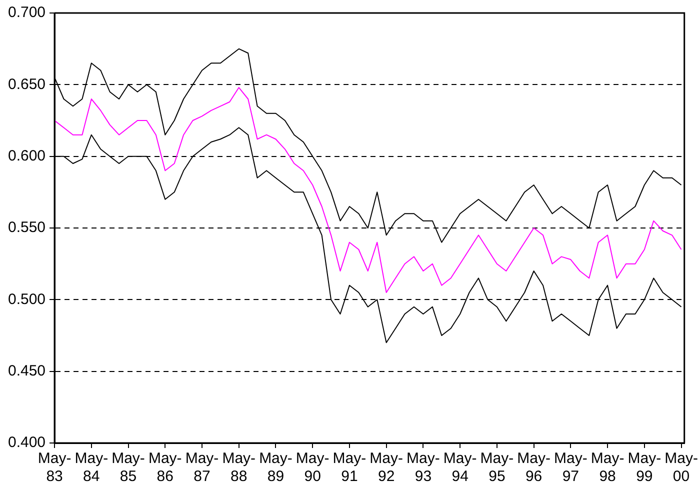 This screenshot has height=490, width=700. I want to click on x-tick-label: May-93, so click(423, 468).